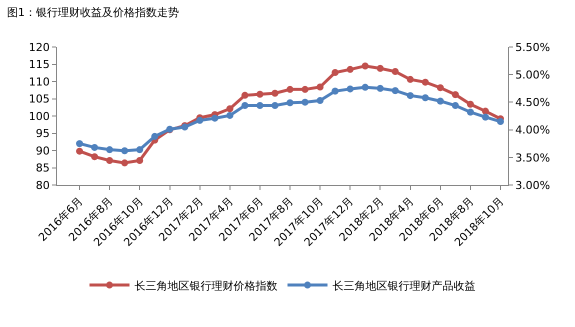  Describe the element at coordinates (39, 116) in the screenshot. I see `y-tick-label: 100` at that location.